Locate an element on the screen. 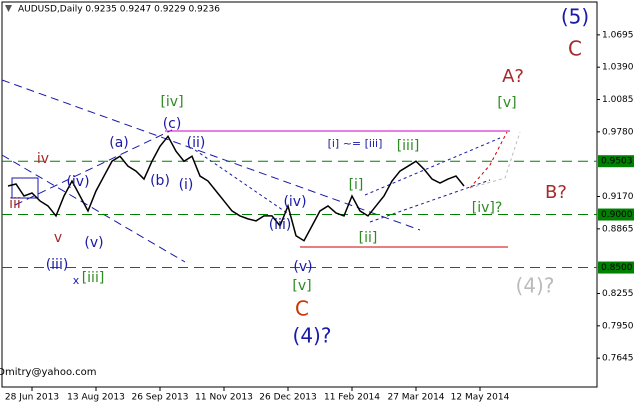  wave-label: forDmitry@yahoo.com is located at coordinates (48, 372).